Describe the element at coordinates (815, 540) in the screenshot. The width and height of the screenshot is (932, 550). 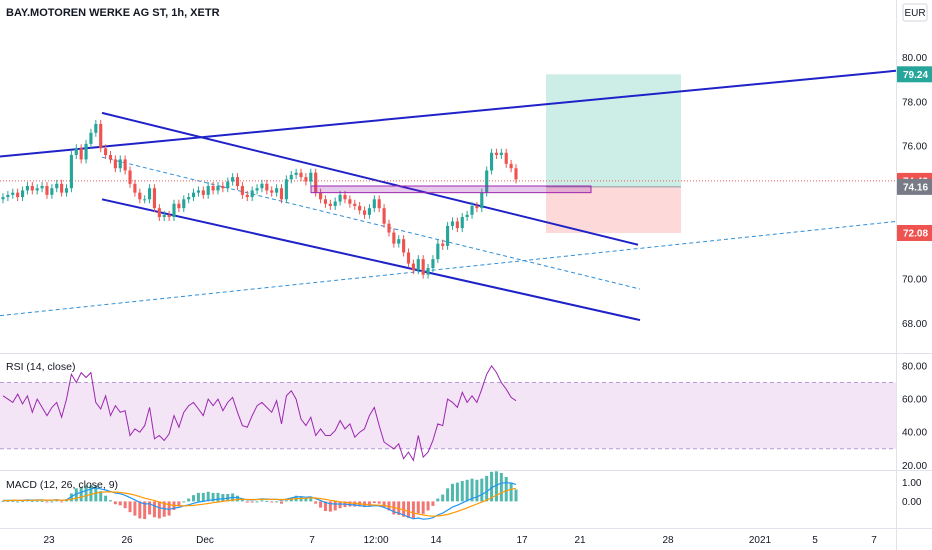
I see `time-tick-label: 5` at that location.